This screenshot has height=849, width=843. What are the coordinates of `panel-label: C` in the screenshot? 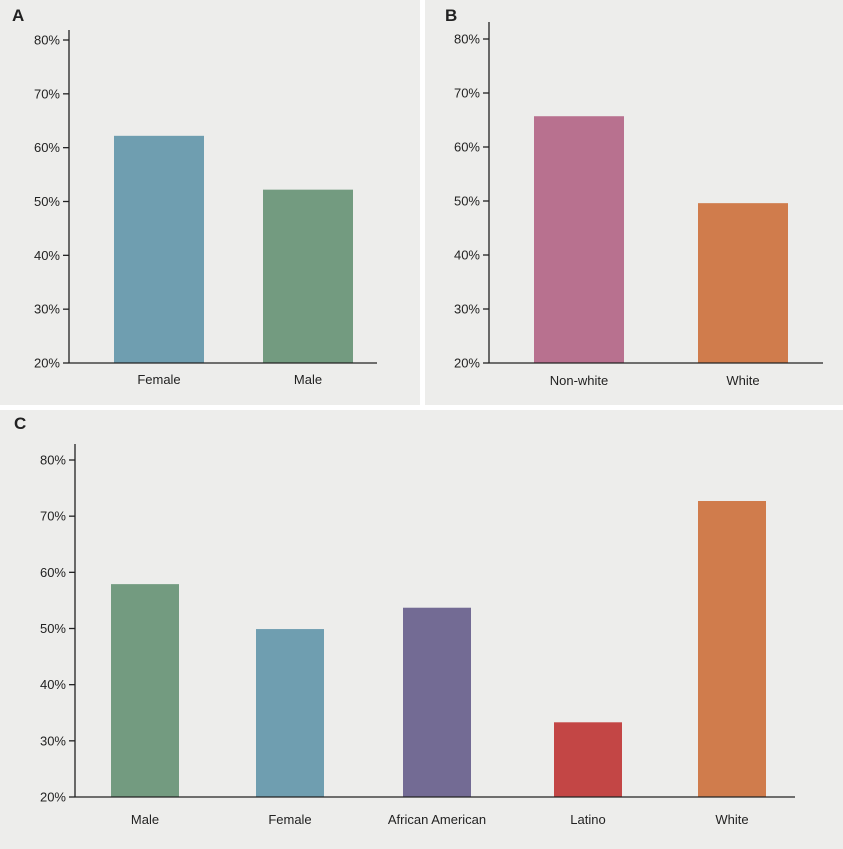 It's located at (20, 423).